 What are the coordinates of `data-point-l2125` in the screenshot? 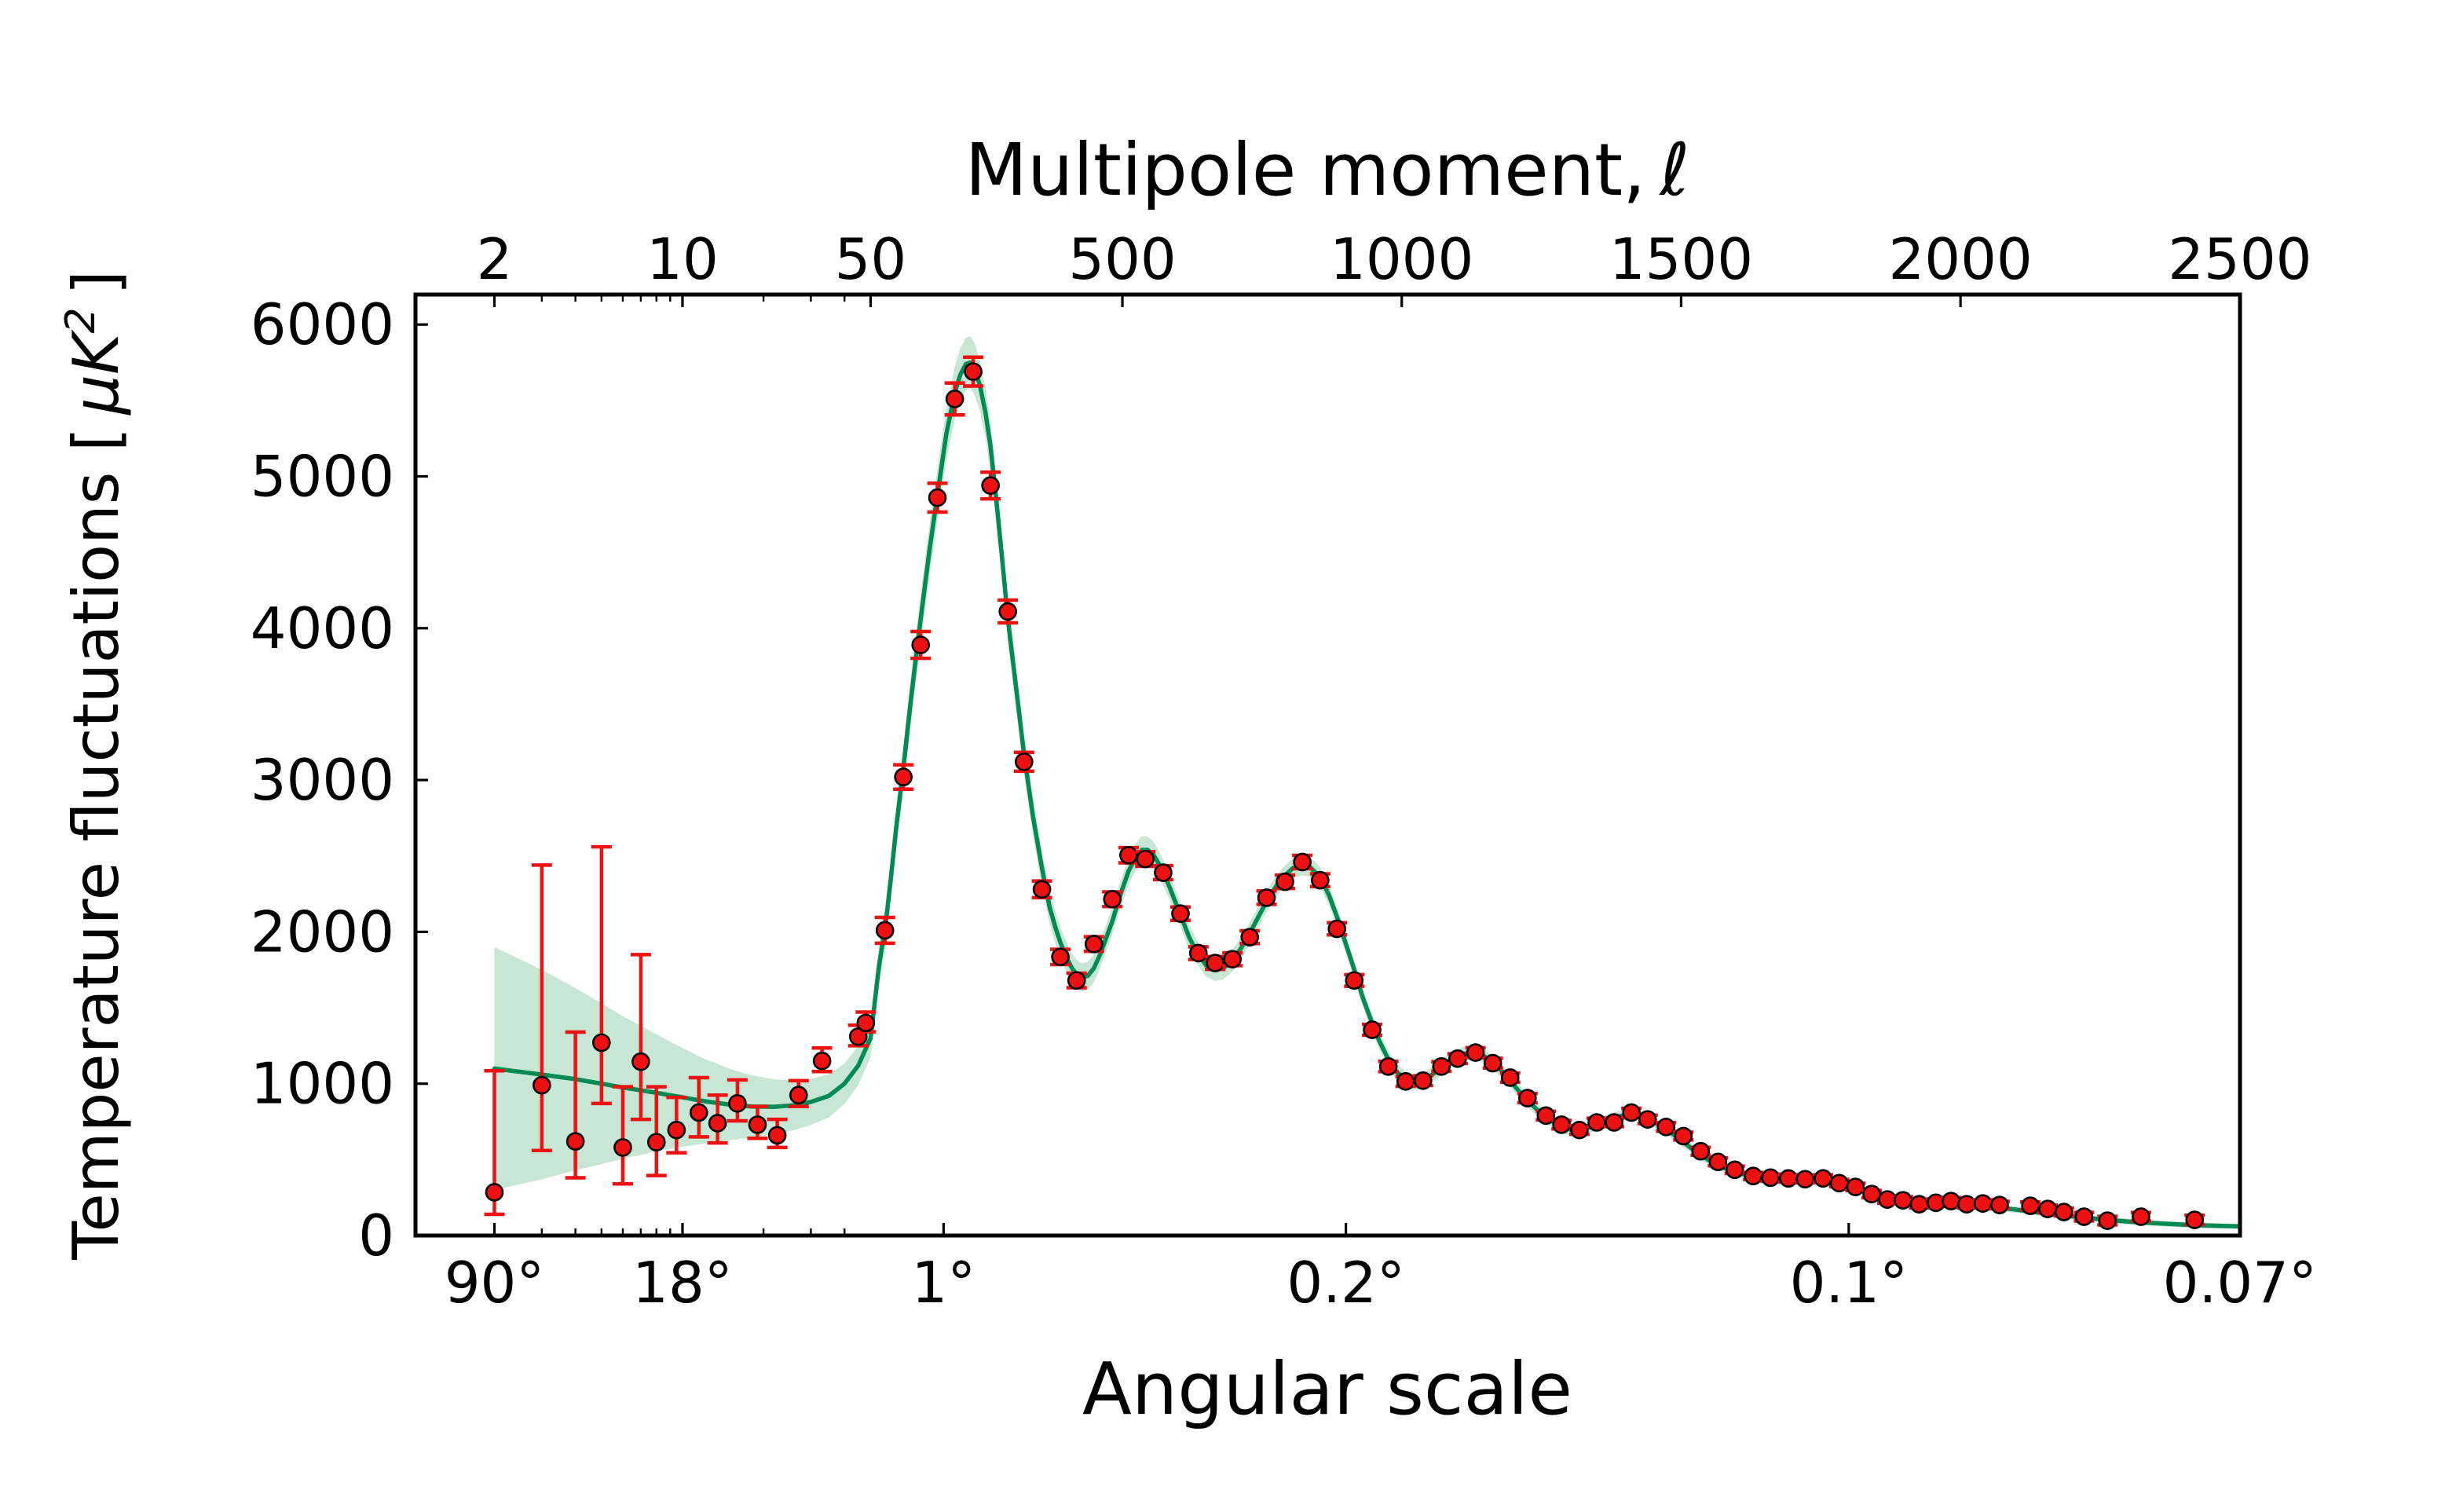 It's located at (2030, 1205).